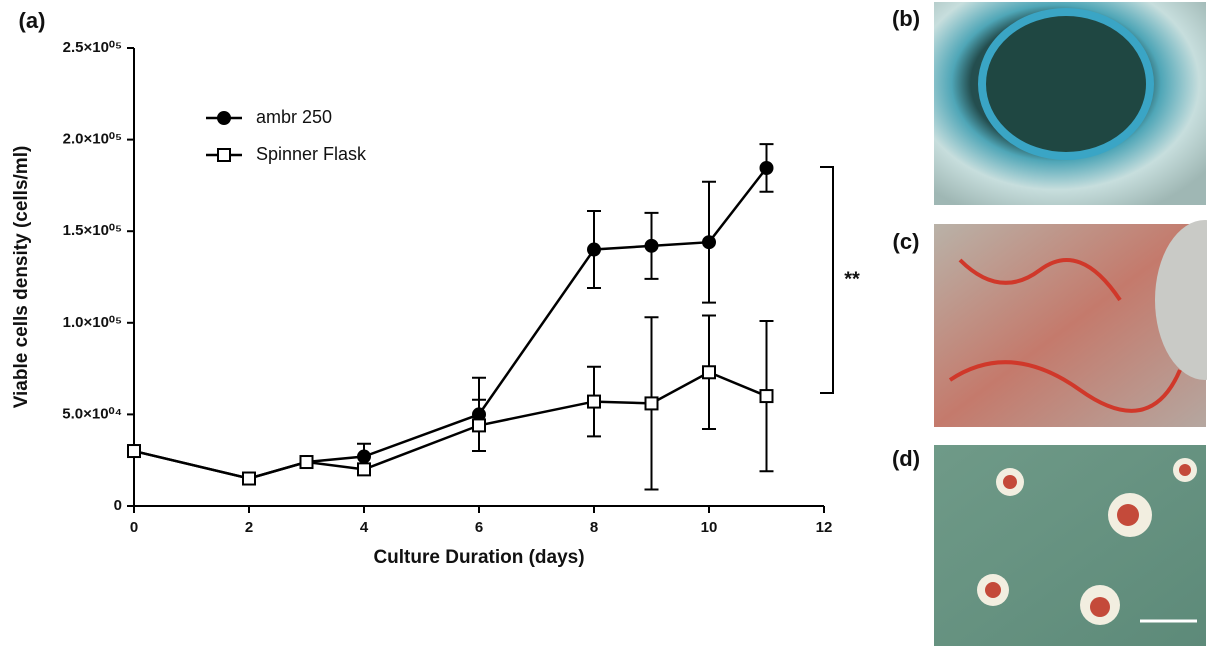  What do you see at coordinates (32, 20) in the screenshot?
I see `panel-label: (a)` at bounding box center [32, 20].